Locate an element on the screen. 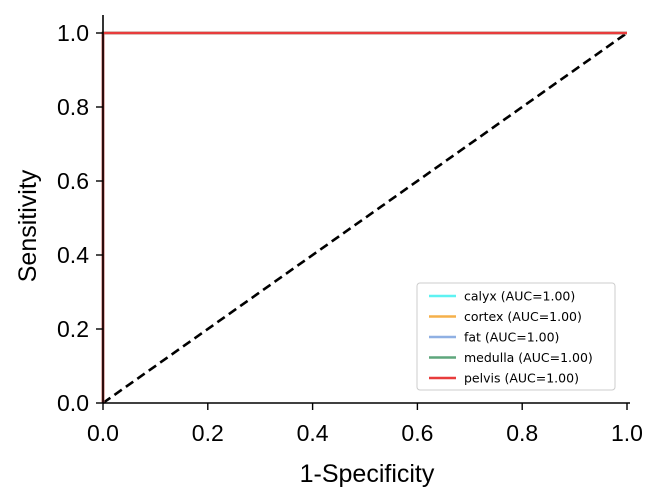 The width and height of the screenshot is (646, 487). legend-entry: calyx (AUC=1.00) is located at coordinates (519, 296).